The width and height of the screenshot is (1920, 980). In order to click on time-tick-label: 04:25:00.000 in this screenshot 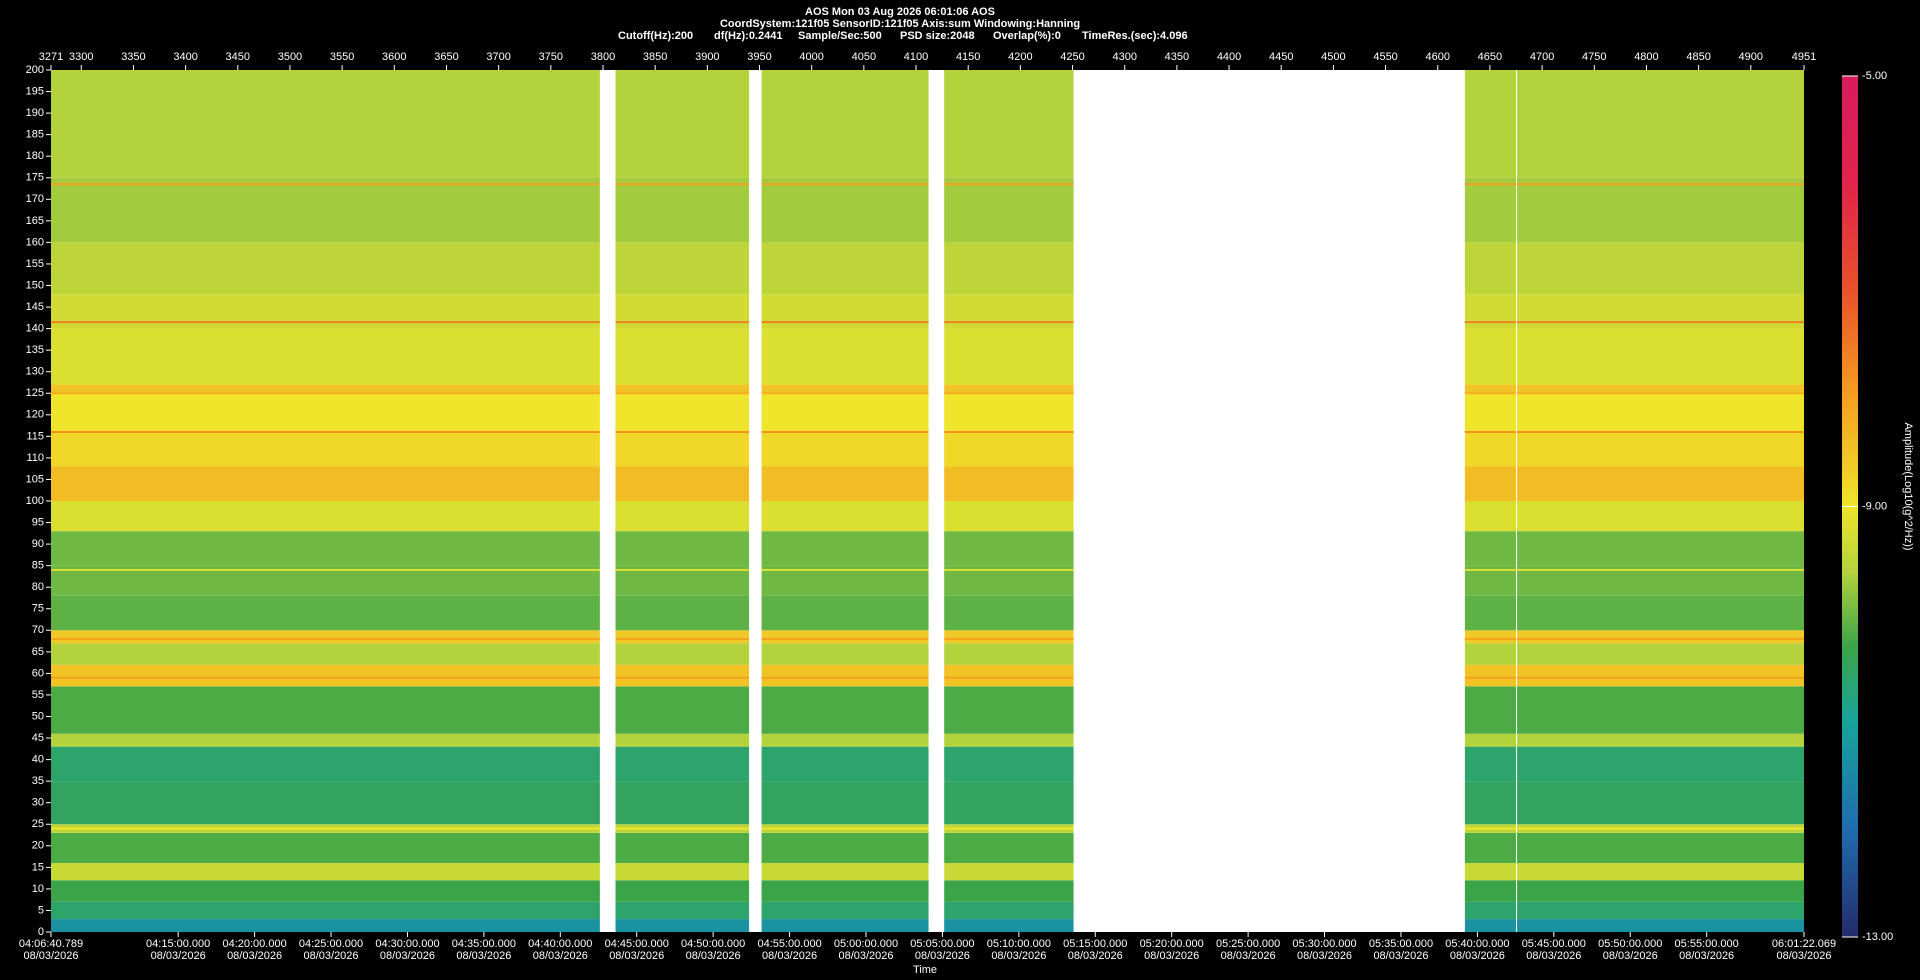, I will do `click(331, 944)`.